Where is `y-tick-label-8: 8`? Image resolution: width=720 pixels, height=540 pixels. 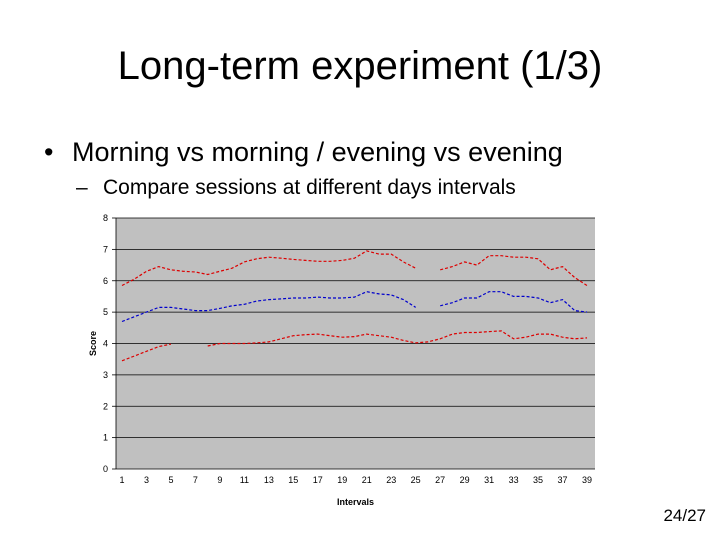 y-tick-label-8: 8 is located at coordinates (105, 218).